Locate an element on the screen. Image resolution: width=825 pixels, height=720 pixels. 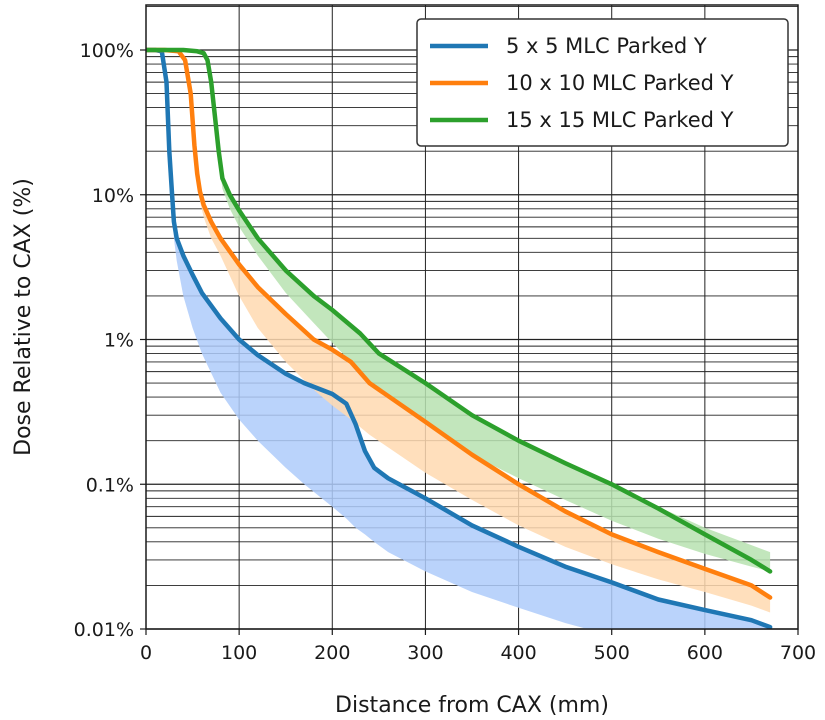
x-tick-label: 200 is located at coordinates (332, 653).